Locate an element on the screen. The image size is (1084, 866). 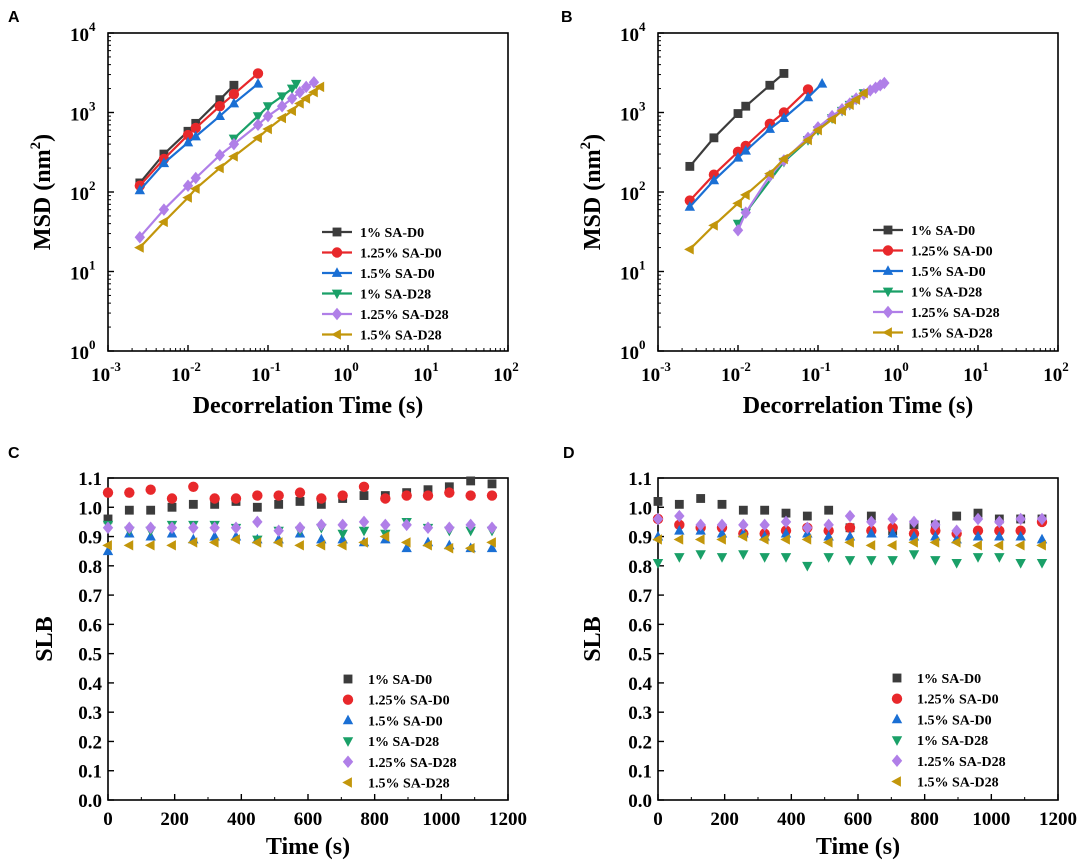
panel-letter: A is located at coordinates (14, 17).